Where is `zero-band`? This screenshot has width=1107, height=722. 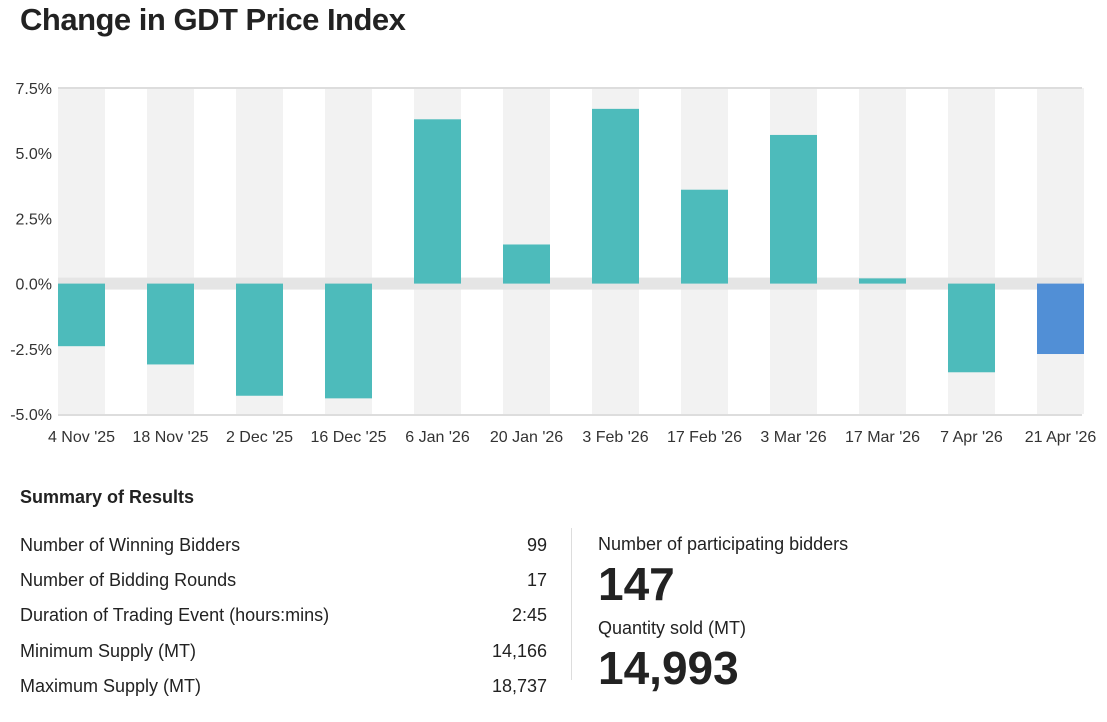
zero-band is located at coordinates (570, 283).